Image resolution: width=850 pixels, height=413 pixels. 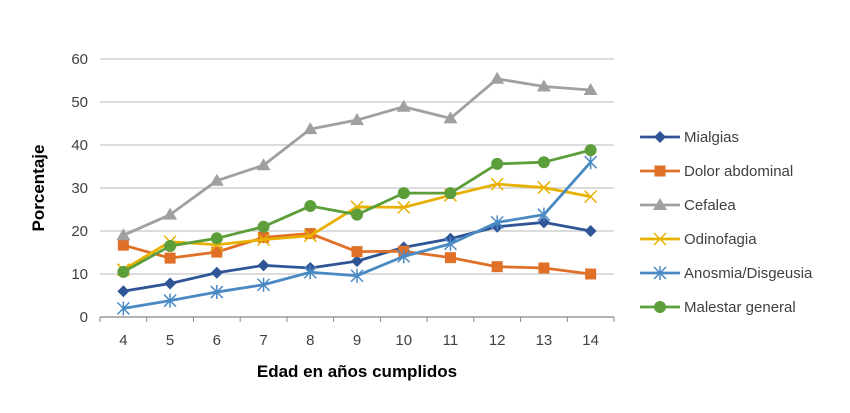 I want to click on x-tick-label: 5, so click(x=170, y=340).